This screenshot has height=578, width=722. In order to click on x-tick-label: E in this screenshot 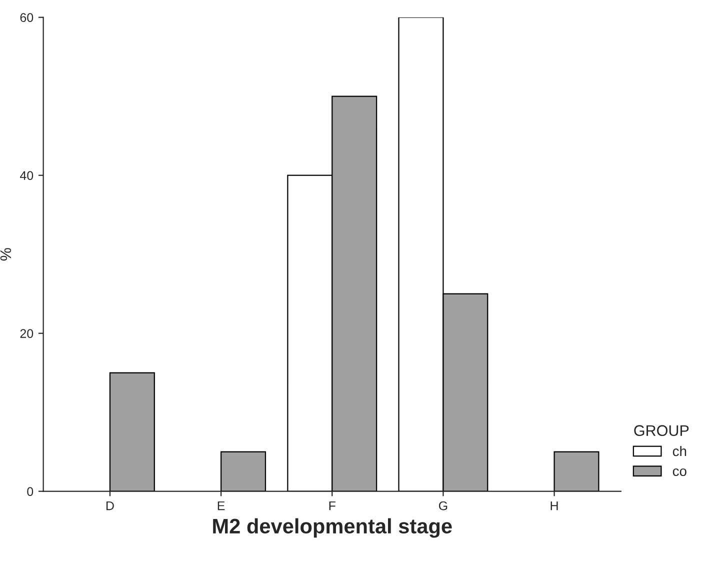, I will do `click(221, 505)`.